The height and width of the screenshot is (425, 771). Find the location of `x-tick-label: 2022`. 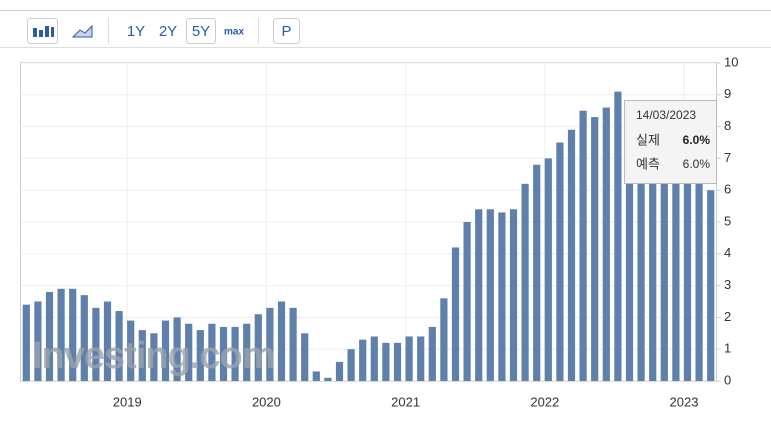

x-tick-label: 2022 is located at coordinates (544, 401).